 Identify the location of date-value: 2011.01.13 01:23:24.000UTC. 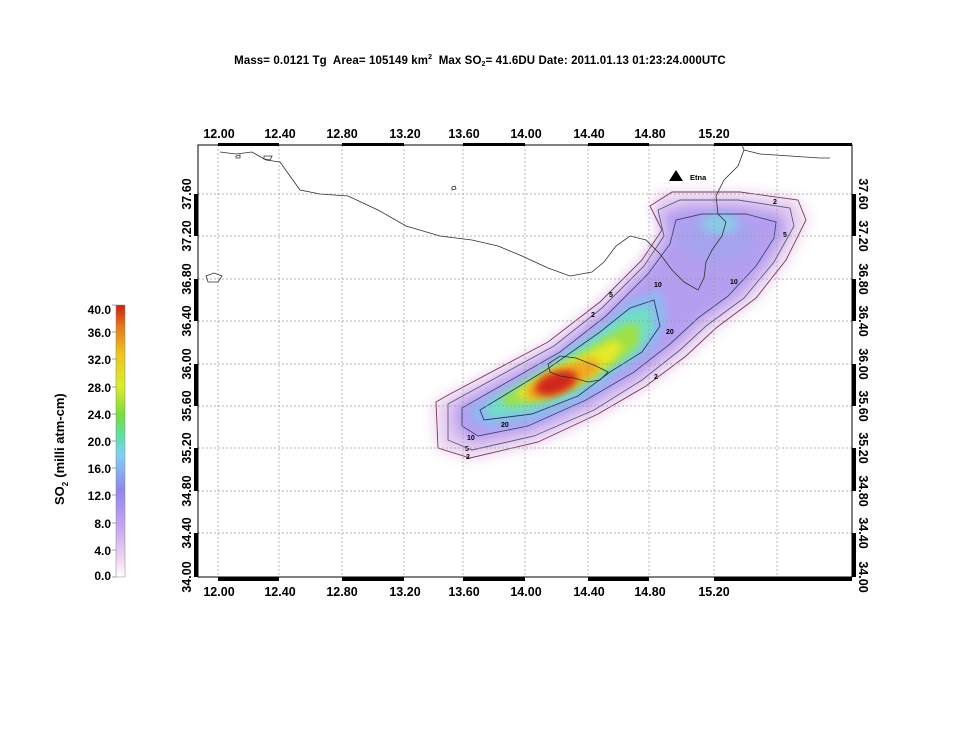
(648, 61).